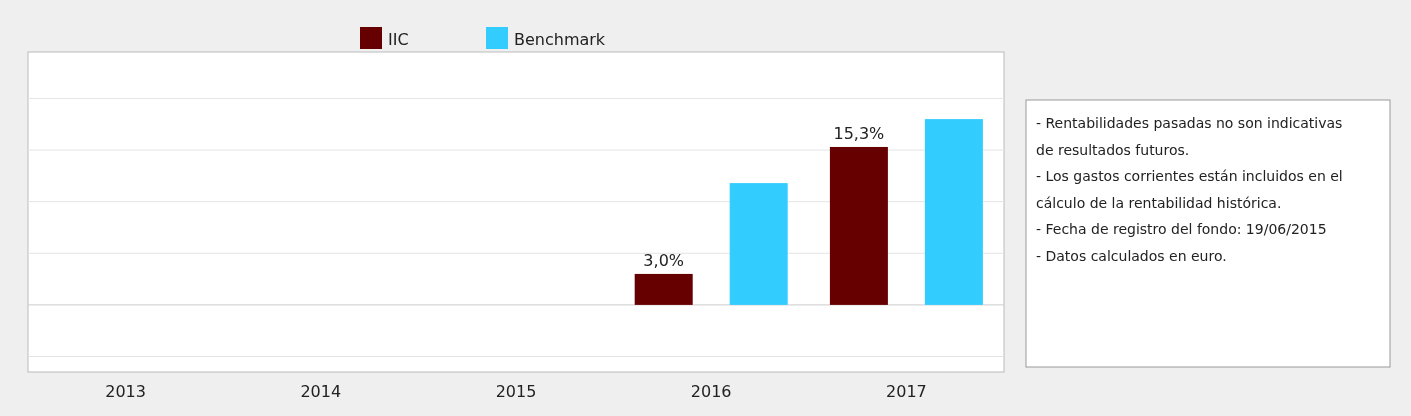 This screenshot has height=416, width=1411. I want to click on x-tick-label: 2016, so click(711, 391).